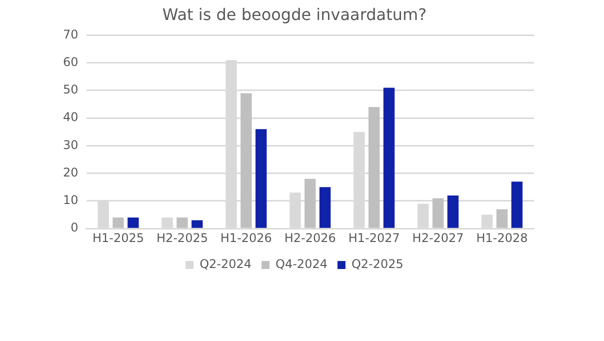 This screenshot has width=604, height=341. Describe the element at coordinates (302, 264) in the screenshot. I see `legend-label: Q4-2024` at that location.